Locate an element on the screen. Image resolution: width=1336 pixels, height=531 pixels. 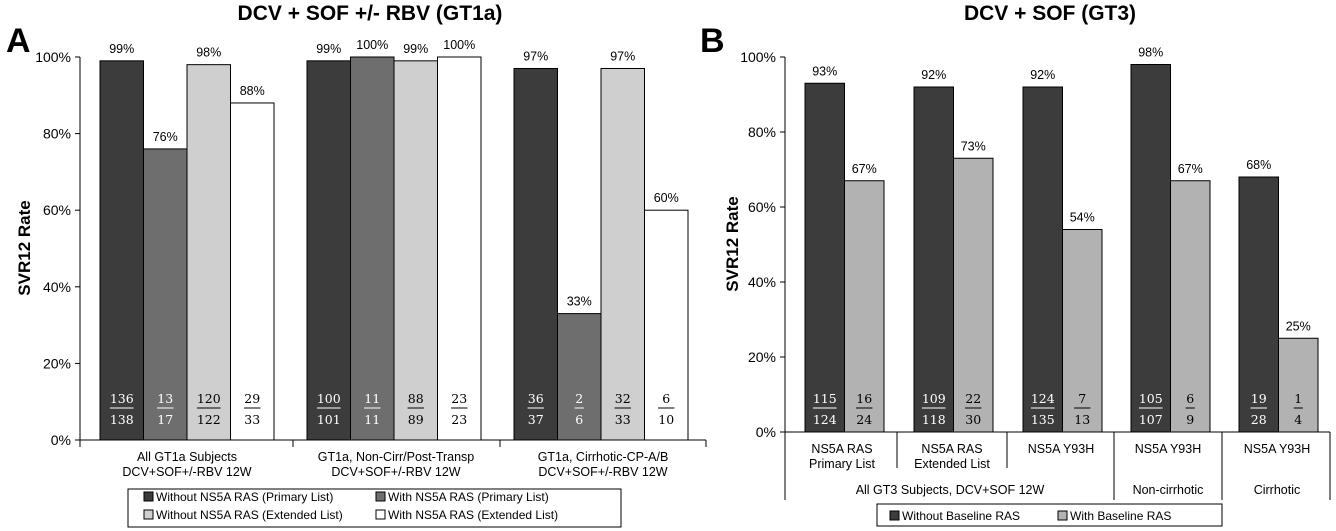
panel-b-value-label: 25% is located at coordinates (1298, 326).